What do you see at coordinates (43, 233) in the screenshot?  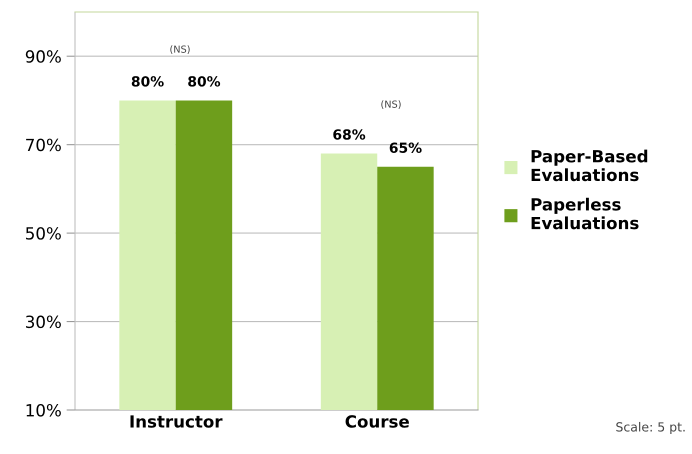 I see `y-tick-label: 50%` at bounding box center [43, 233].